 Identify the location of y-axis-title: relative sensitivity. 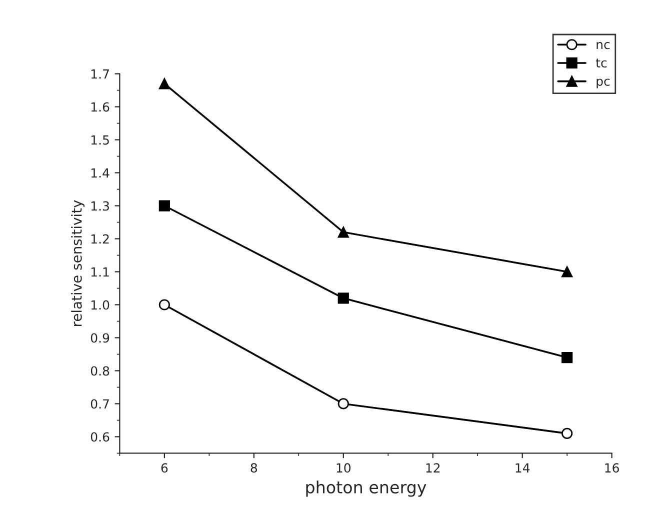
(78, 263).